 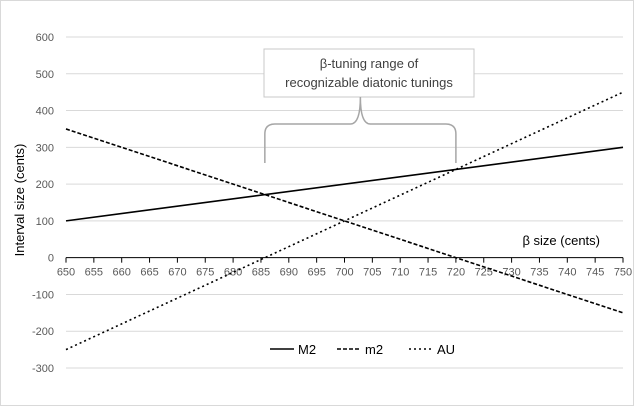 I want to click on x-tick-label: 700, so click(x=344, y=273).